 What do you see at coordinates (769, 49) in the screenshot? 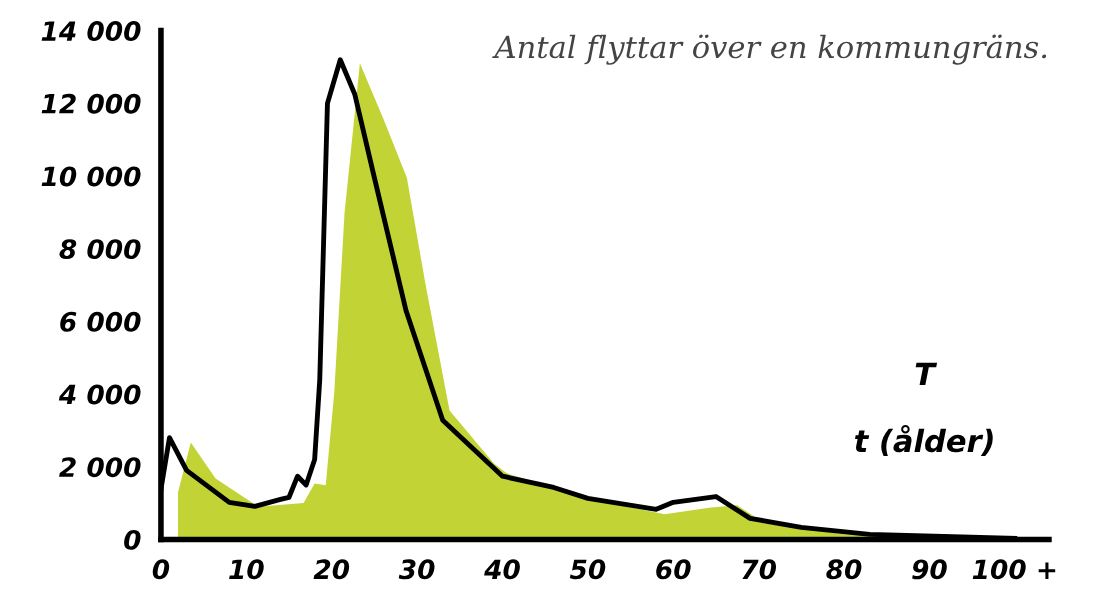
I see `chart-title: Antal flyttar över en kommungräns.` at bounding box center [769, 49].